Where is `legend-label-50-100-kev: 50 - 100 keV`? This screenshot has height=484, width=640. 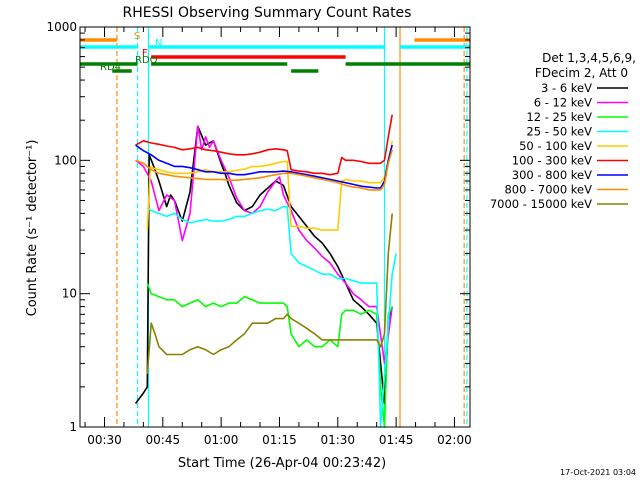 legend-label-50-100-kev: 50 - 100 keV is located at coordinates (555, 146).